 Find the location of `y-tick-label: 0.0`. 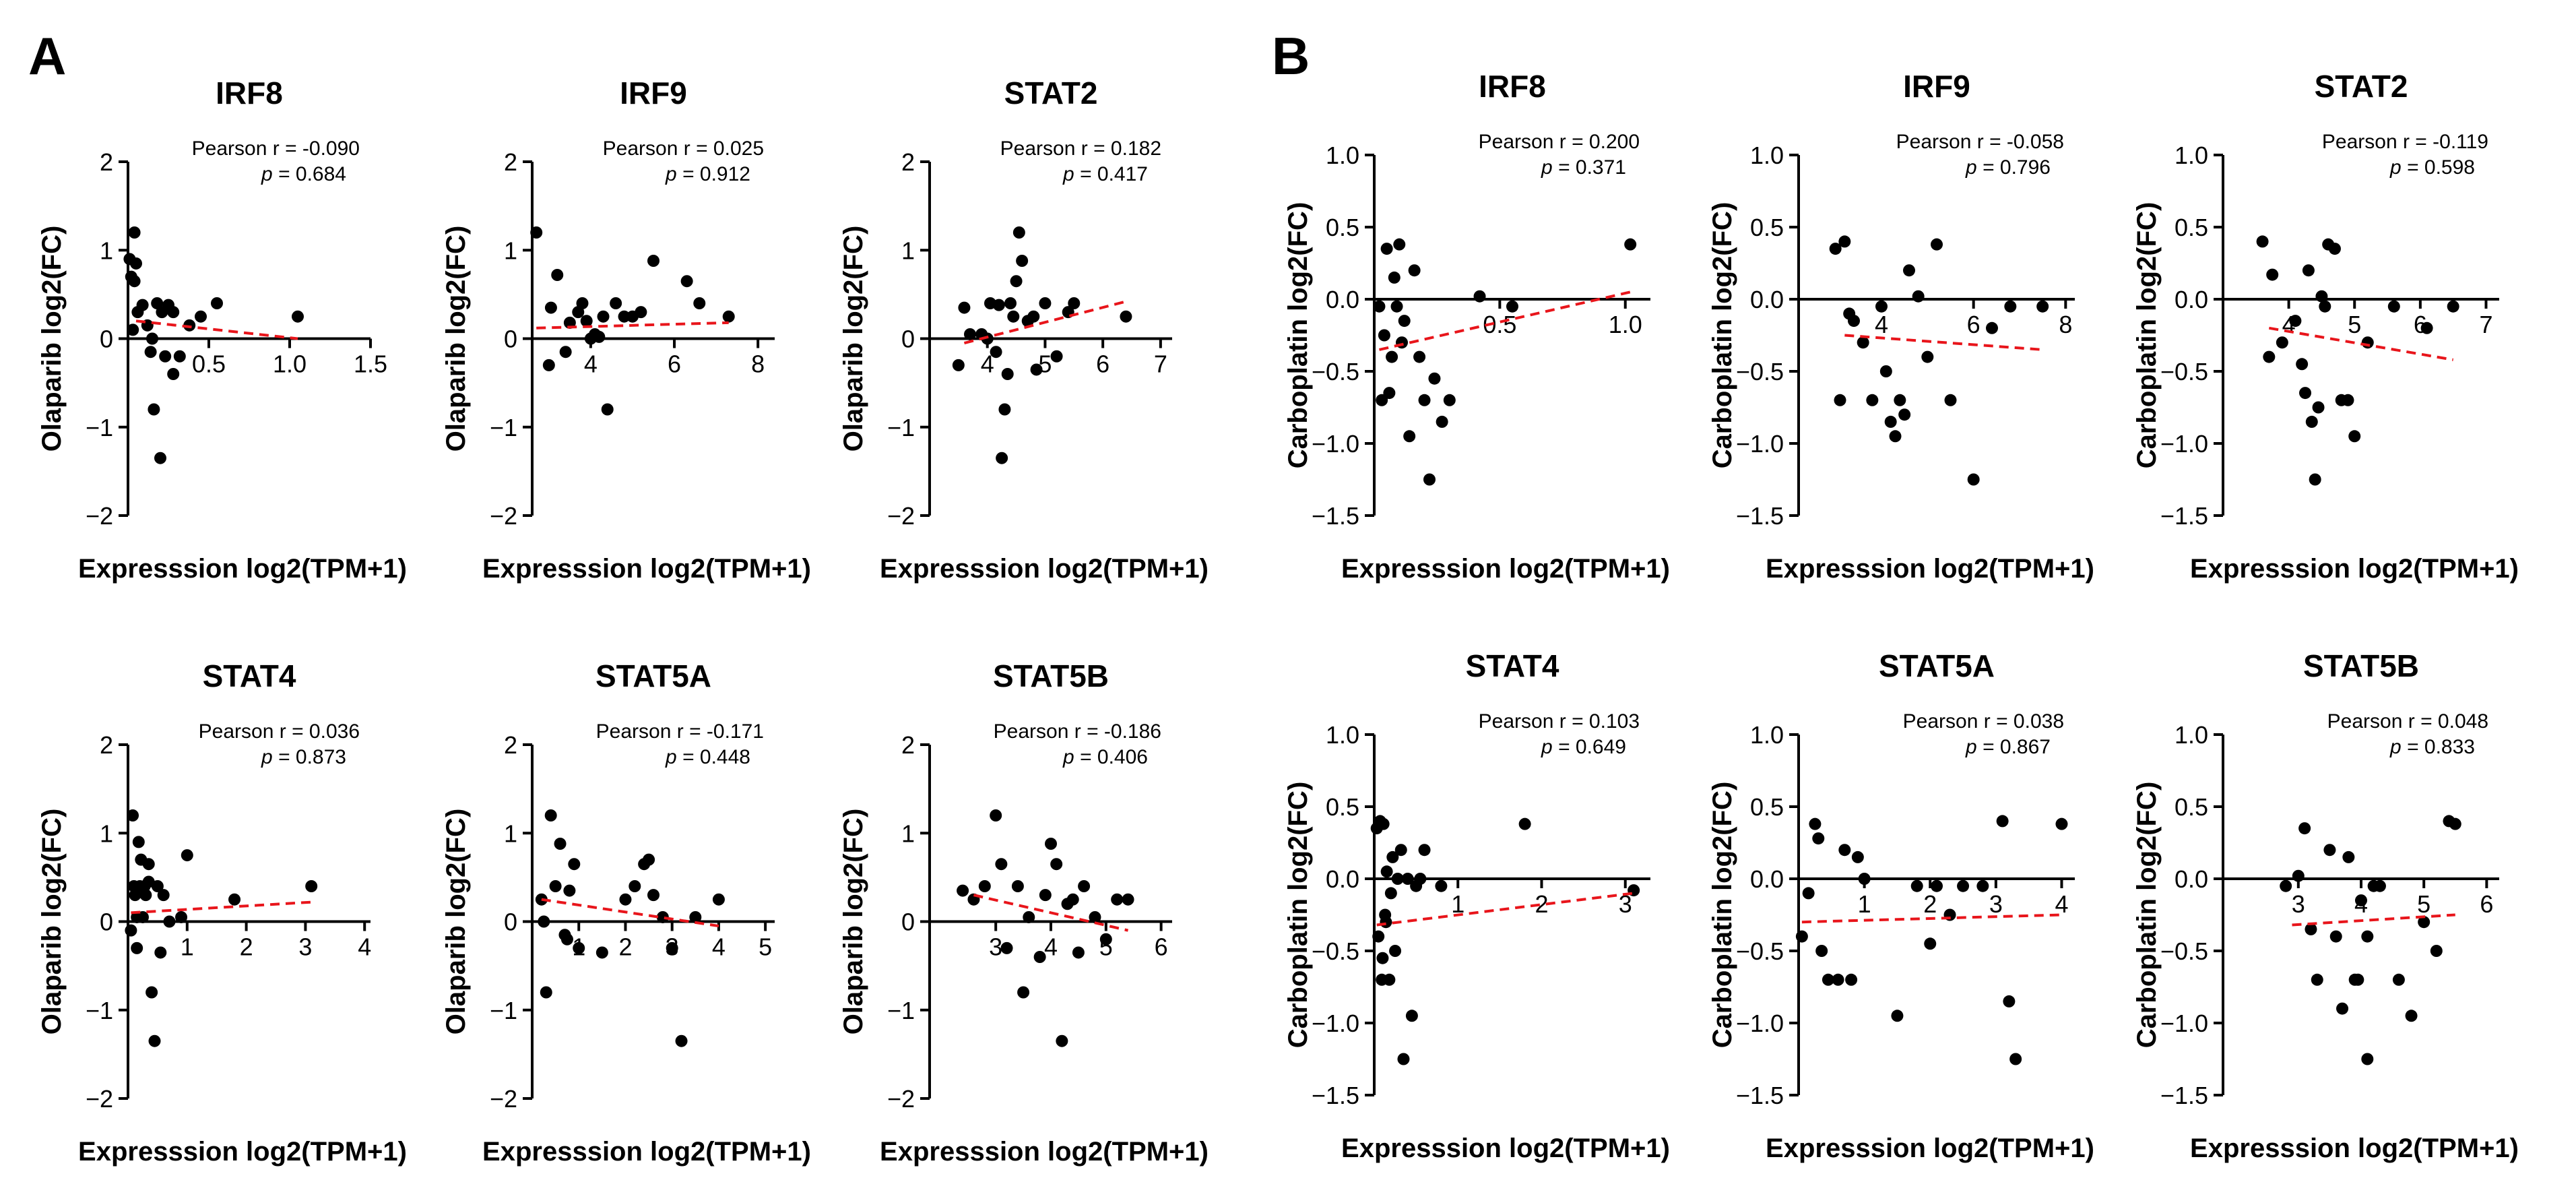

y-tick-label: 0.0 is located at coordinates (2192, 299).